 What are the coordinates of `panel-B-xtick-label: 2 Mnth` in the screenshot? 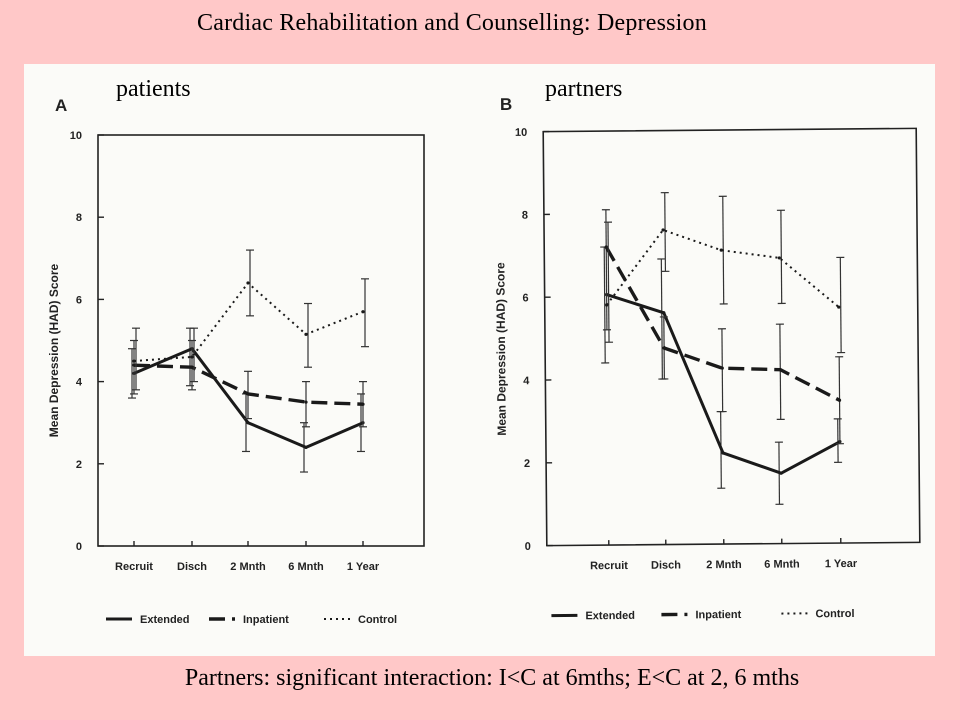 It's located at (724, 565).